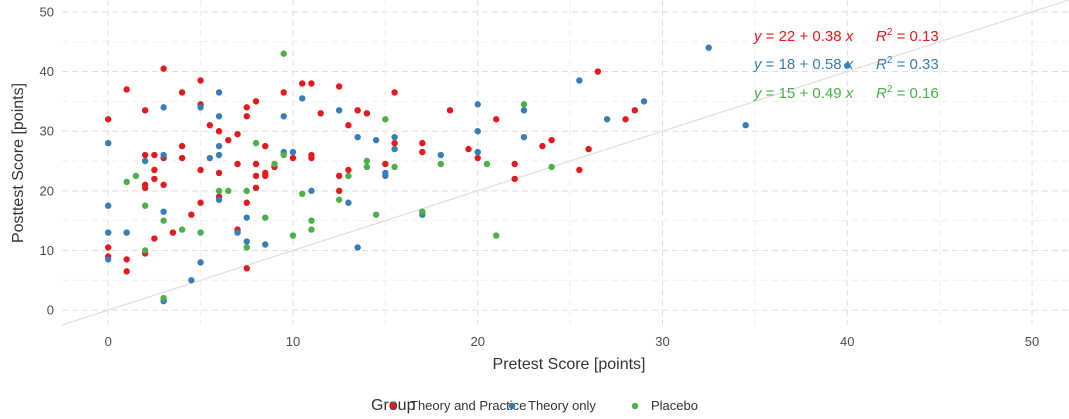 The height and width of the screenshot is (419, 1069). I want to click on x-tick-label: 50, so click(1032, 341).